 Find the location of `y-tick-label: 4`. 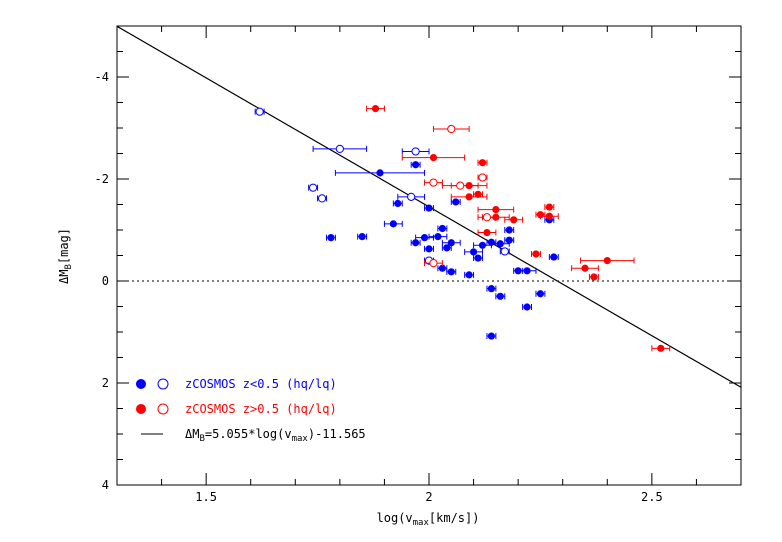

y-tick-label: 4 is located at coordinates (105, 485).